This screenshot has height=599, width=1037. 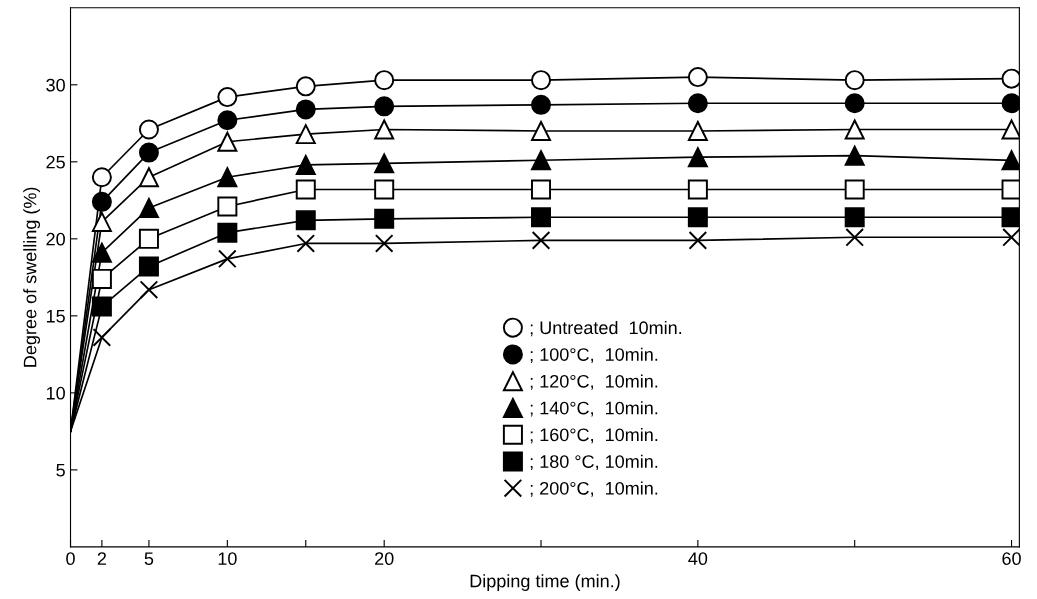 I want to click on y-tick-label: 20, so click(x=55, y=239).